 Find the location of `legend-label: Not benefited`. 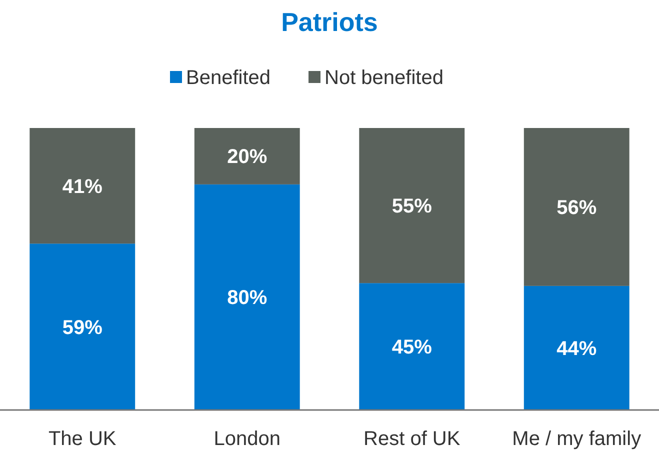

legend-label: Not benefited is located at coordinates (384, 78).